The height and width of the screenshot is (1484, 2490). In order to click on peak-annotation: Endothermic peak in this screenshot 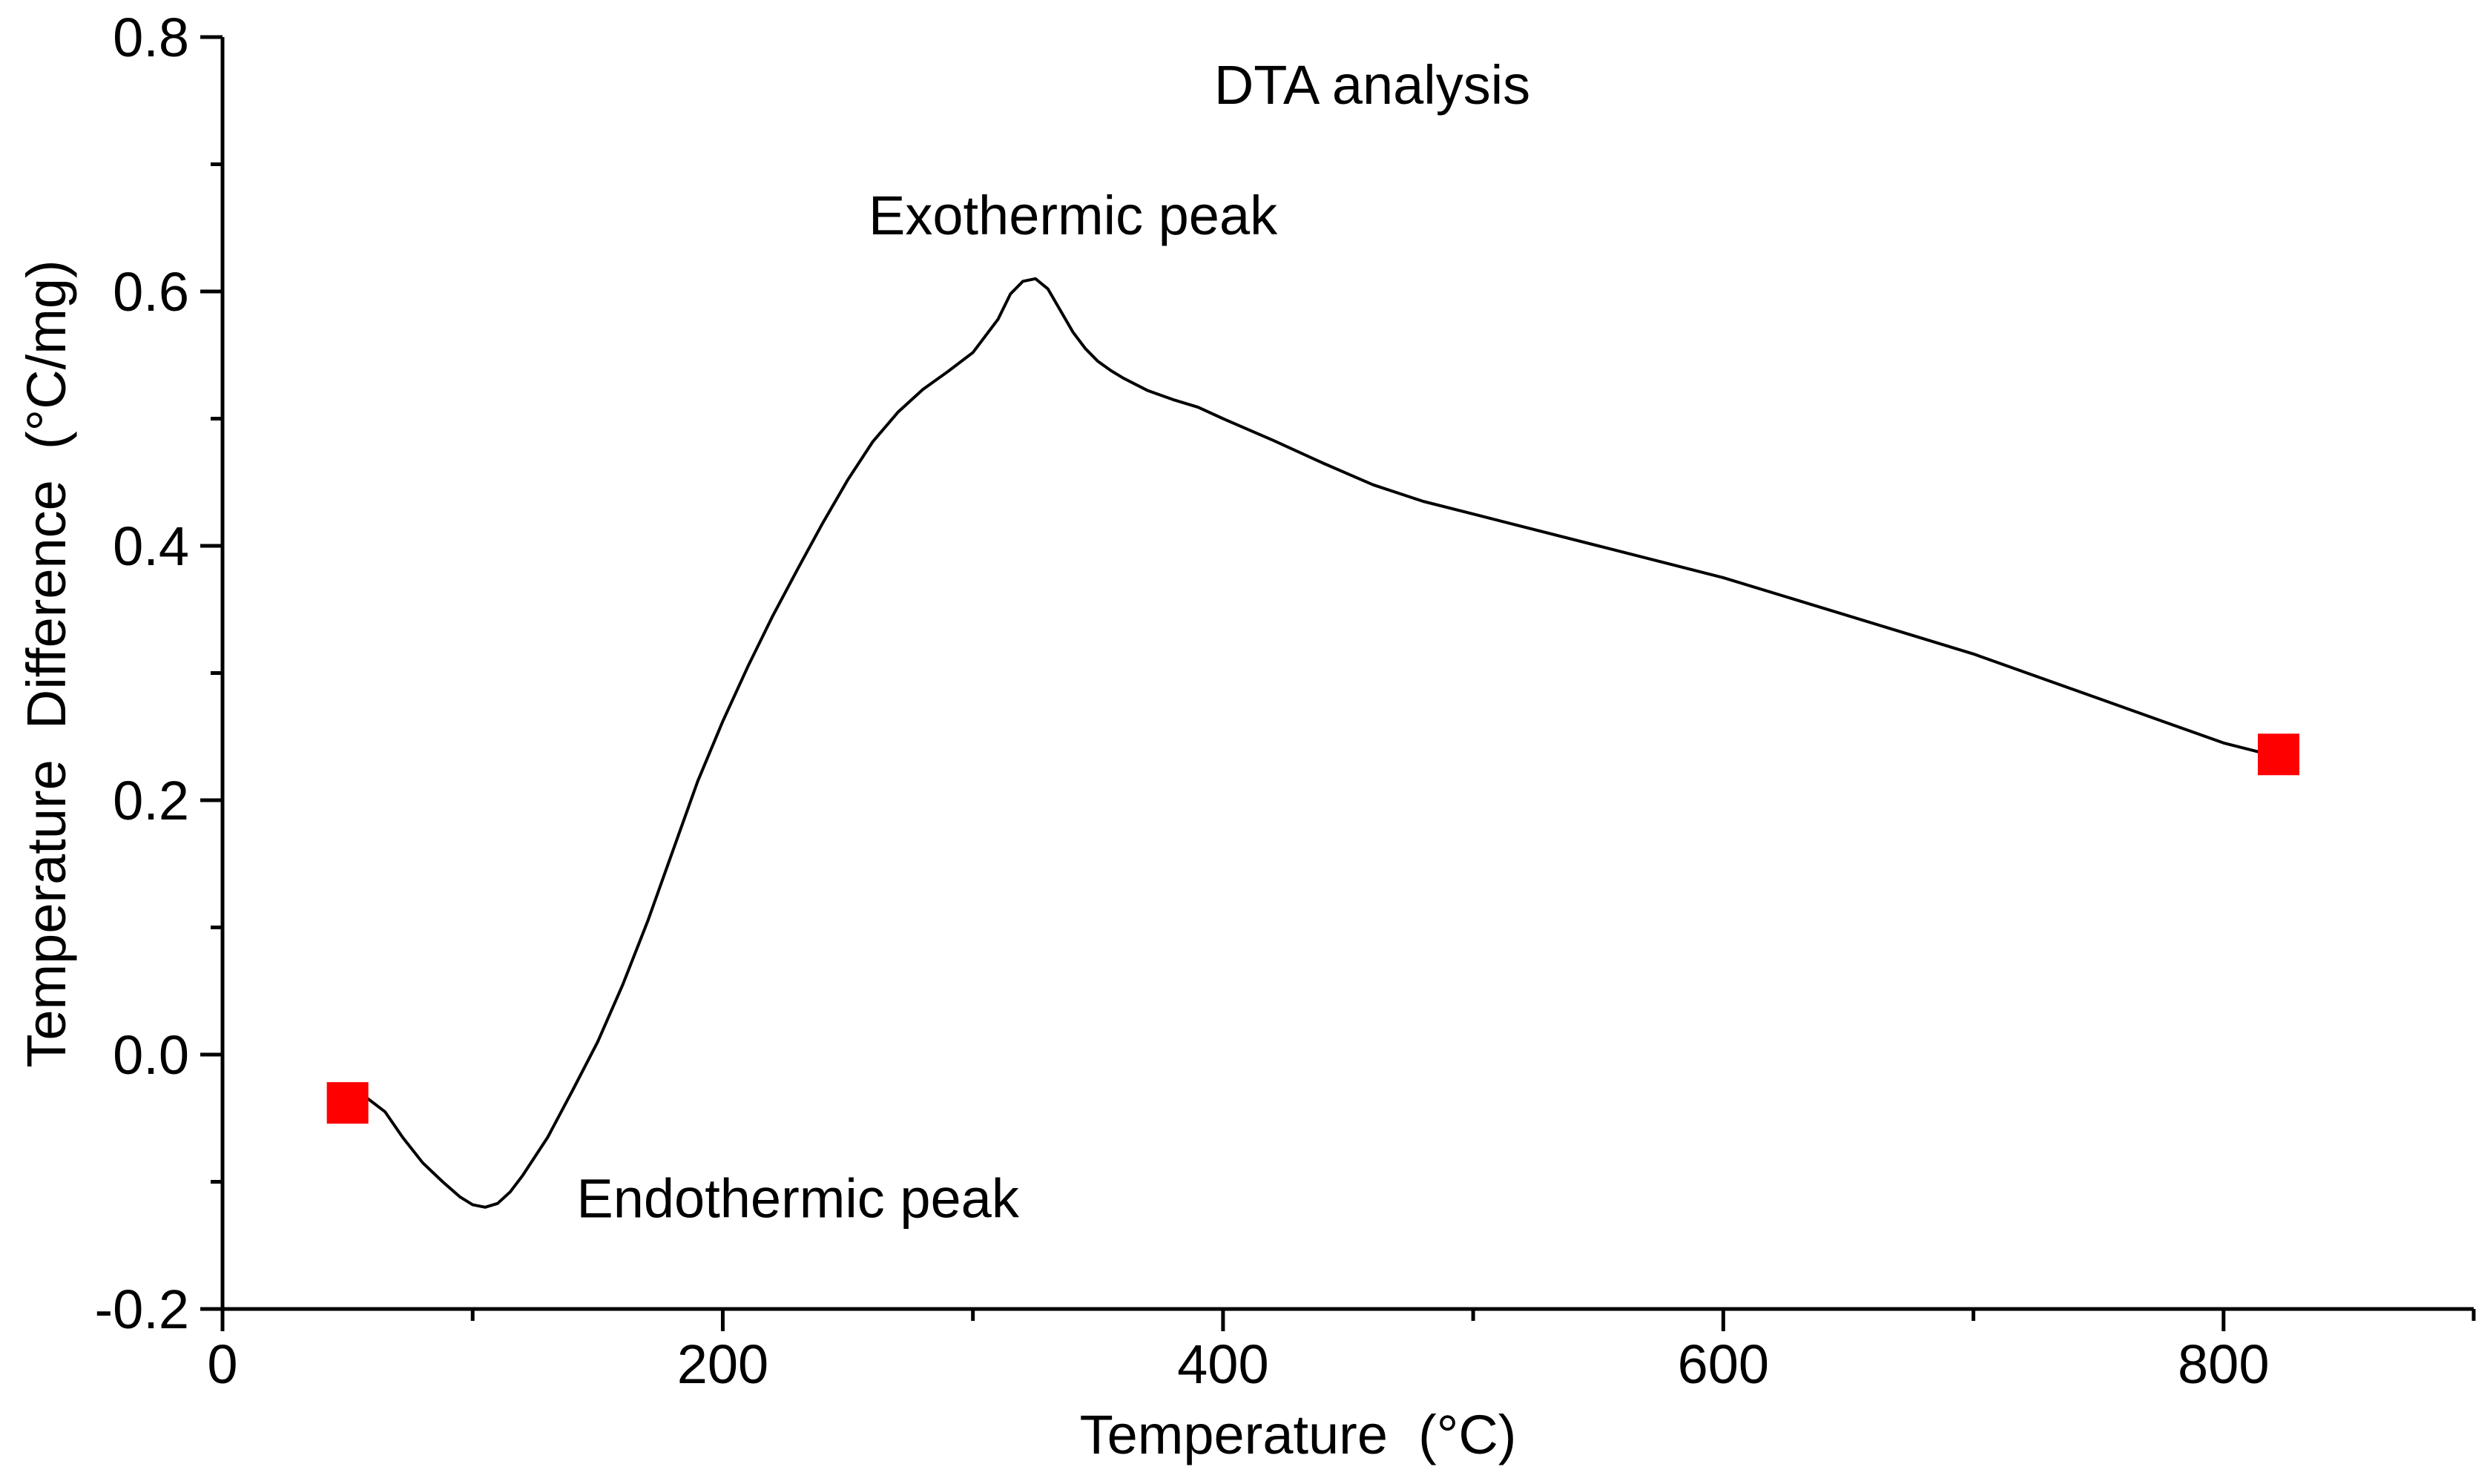, I will do `click(797, 1199)`.